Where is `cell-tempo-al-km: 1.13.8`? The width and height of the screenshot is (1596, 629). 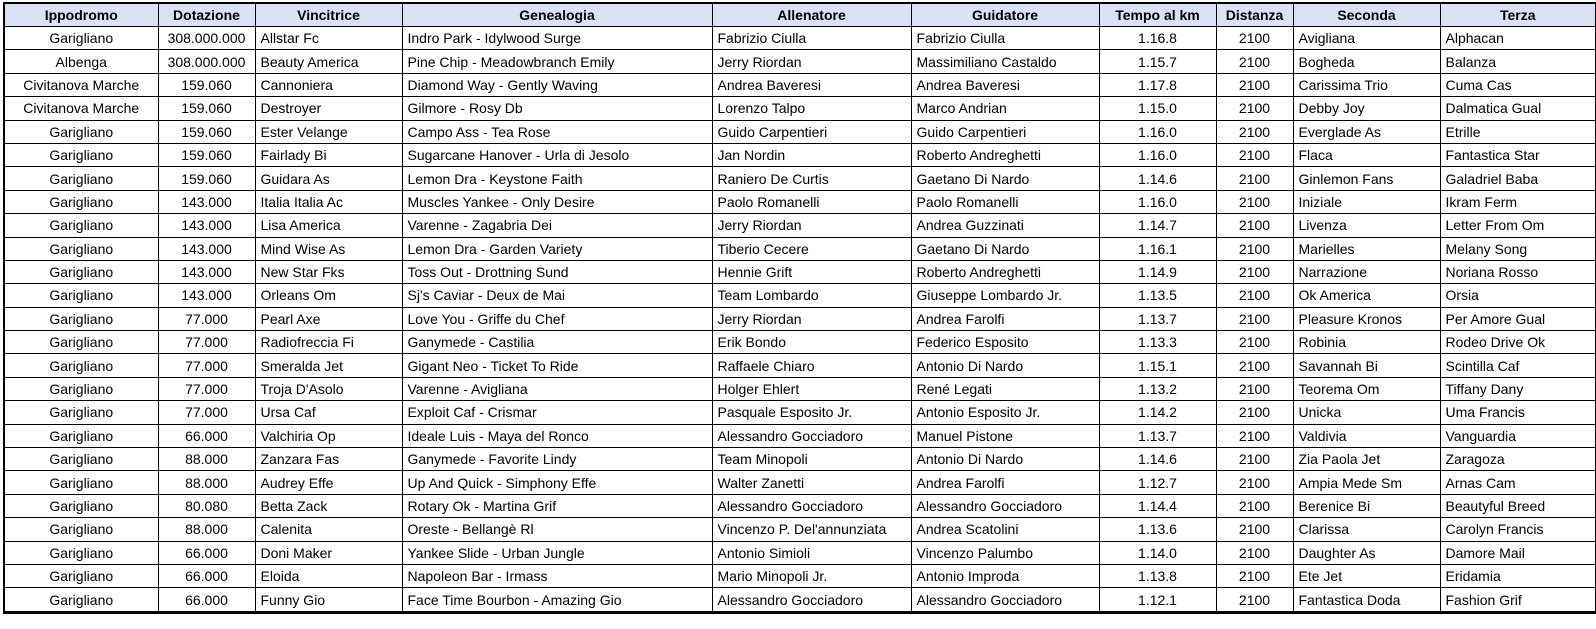 cell-tempo-al-km: 1.13.8 is located at coordinates (1157, 576).